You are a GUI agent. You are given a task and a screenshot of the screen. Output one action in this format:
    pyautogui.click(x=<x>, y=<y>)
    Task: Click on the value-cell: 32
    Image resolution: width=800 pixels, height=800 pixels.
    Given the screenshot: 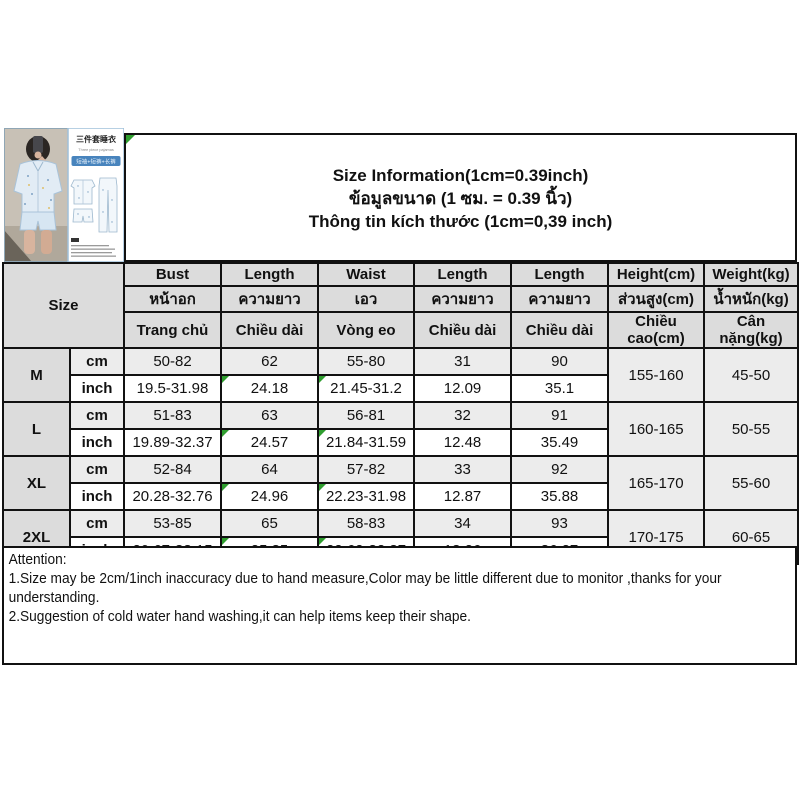 What is the action you would take?
    pyautogui.click(x=463, y=415)
    